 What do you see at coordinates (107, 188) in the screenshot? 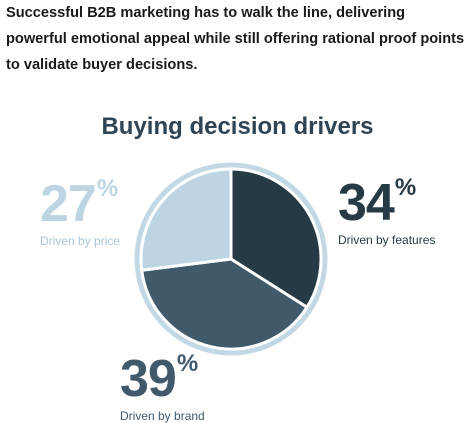
I see `price-percent-sign: %` at bounding box center [107, 188].